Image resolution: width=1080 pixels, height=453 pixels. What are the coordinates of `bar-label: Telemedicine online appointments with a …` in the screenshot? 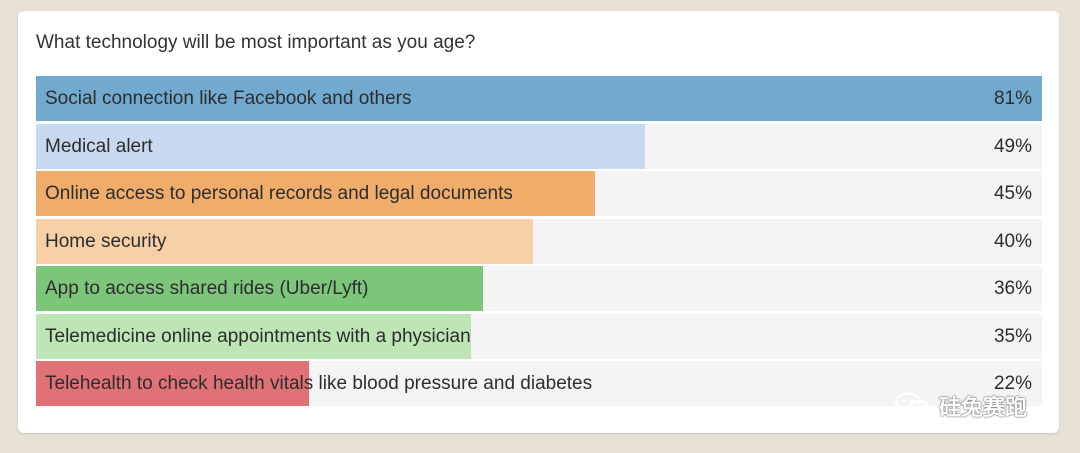 It's located at (258, 336).